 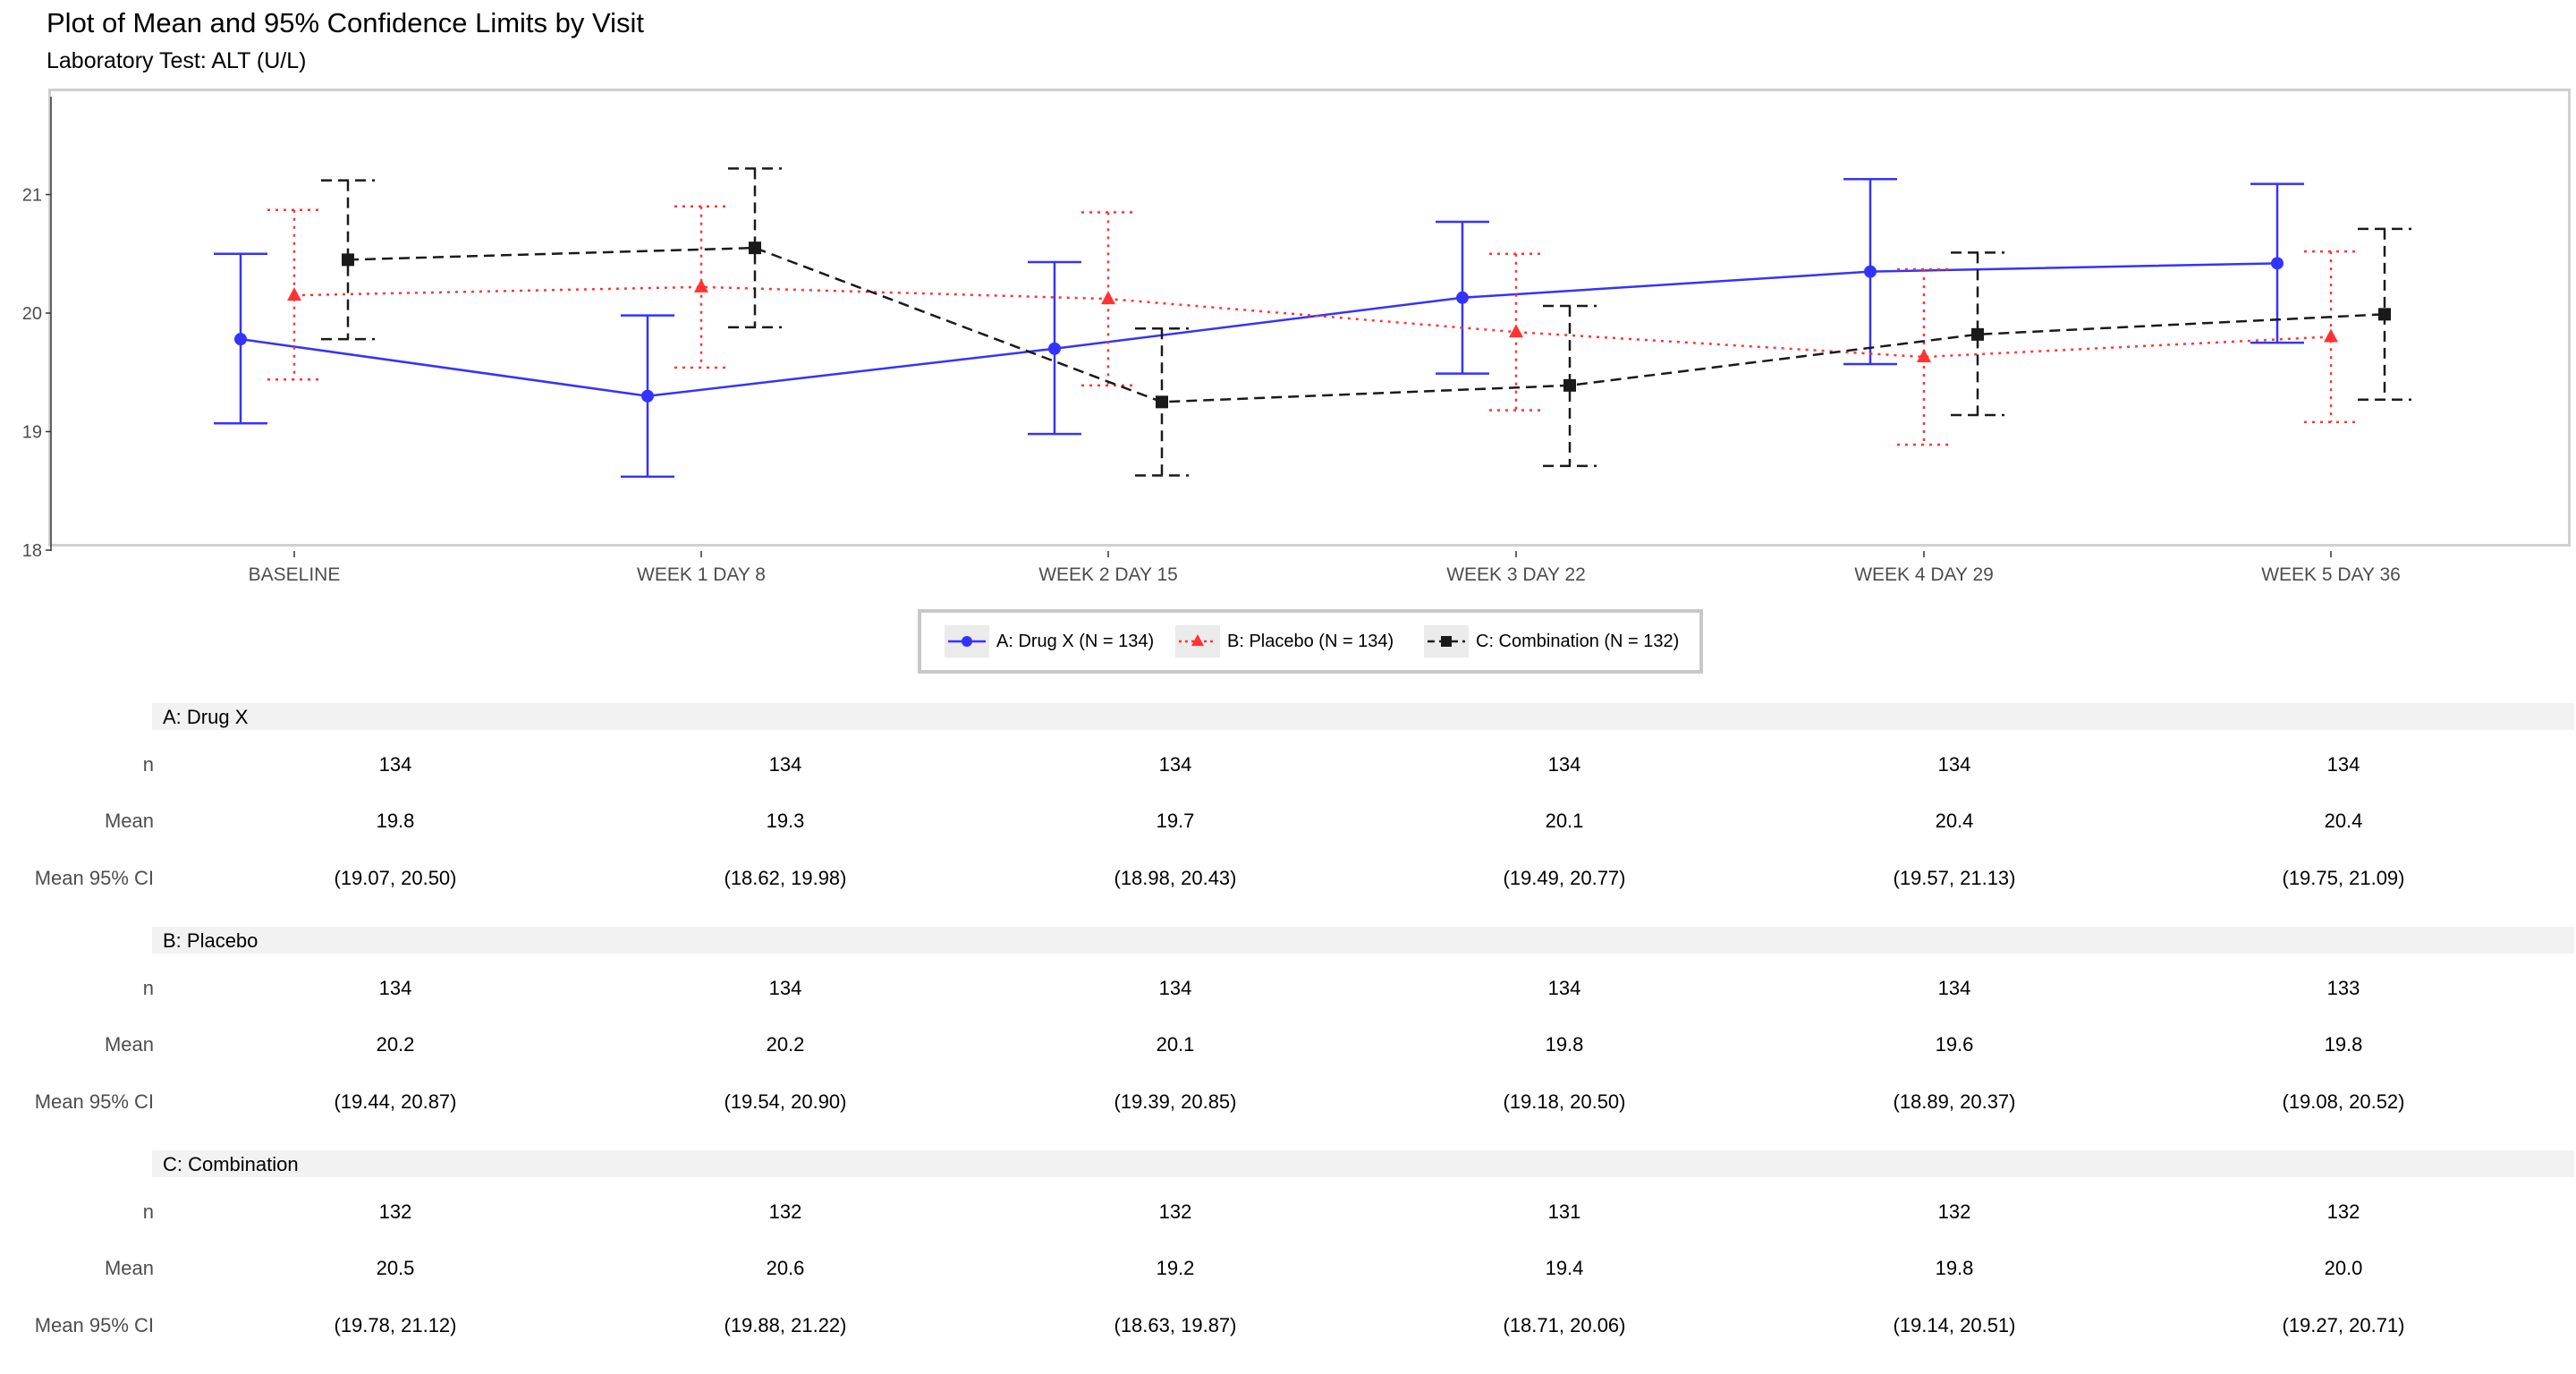 I want to click on table-cell: 19.6, so click(x=1954, y=1044).